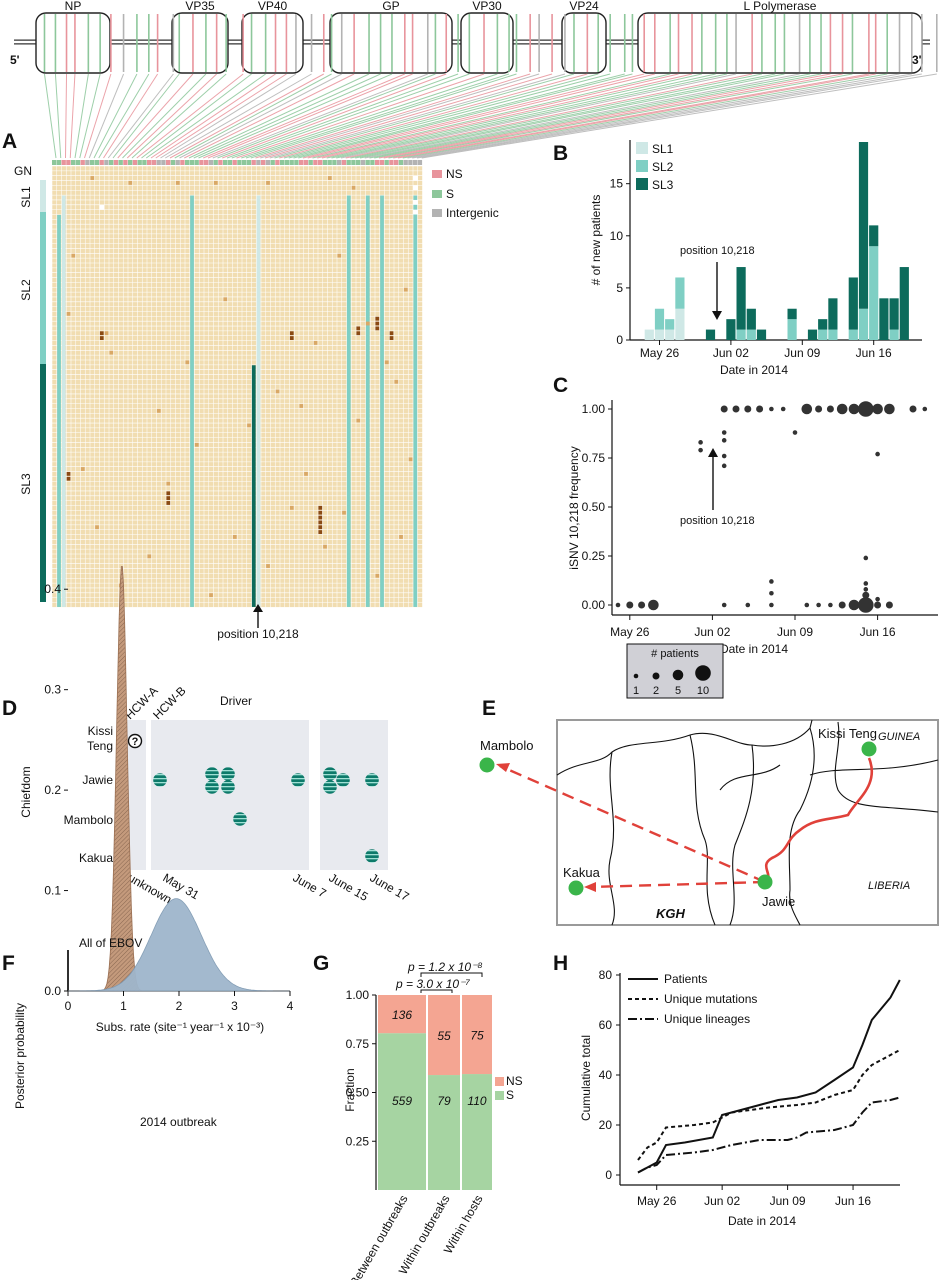 Image resolution: width=940 pixels, height=1280 pixels. What do you see at coordinates (636, 691) in the screenshot?
I see `c-size-legend-val-1: 1` at bounding box center [636, 691].